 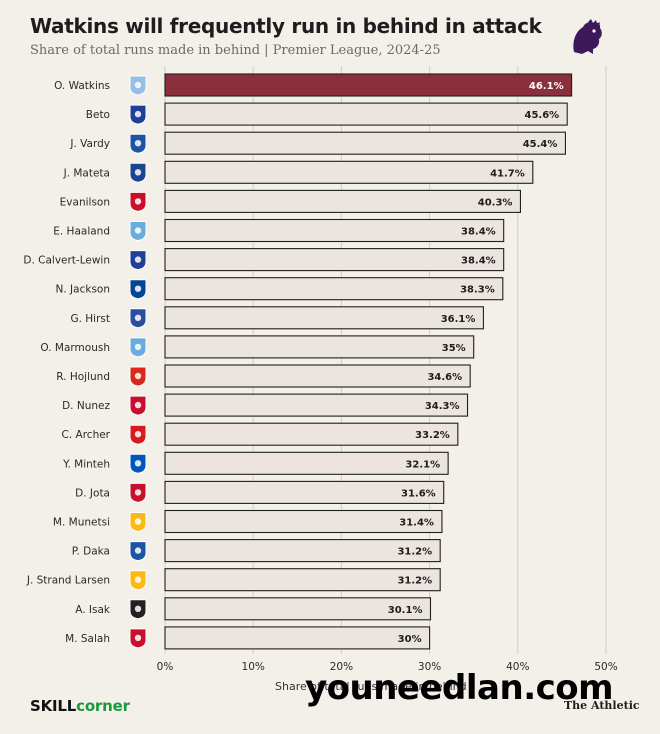 What do you see at coordinates (253, 667) in the screenshot?
I see `x-tick-label: 10%` at bounding box center [253, 667].